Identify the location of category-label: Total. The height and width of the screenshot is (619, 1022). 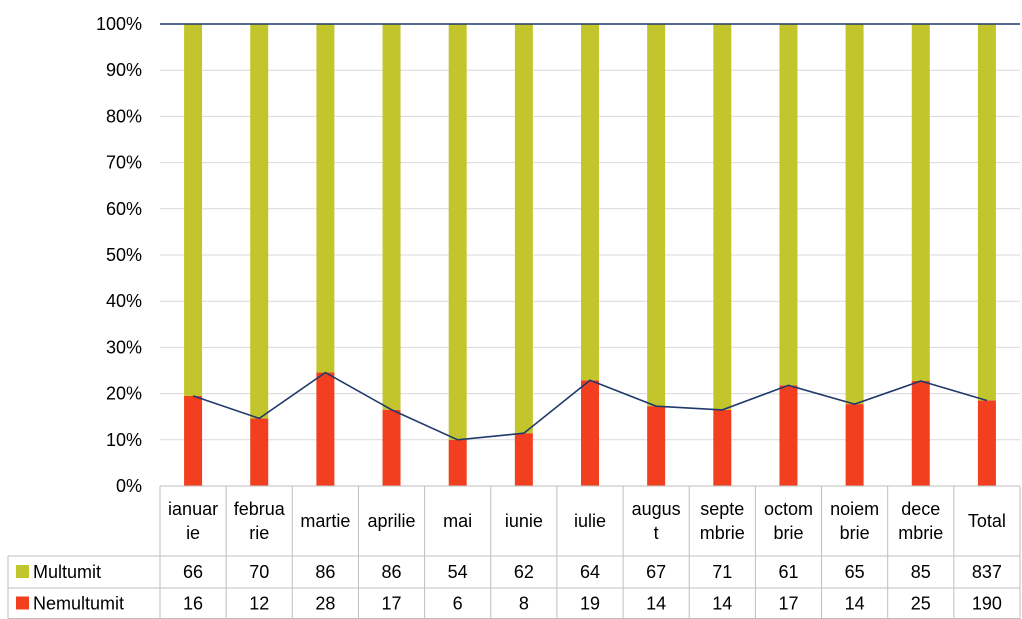
(987, 521).